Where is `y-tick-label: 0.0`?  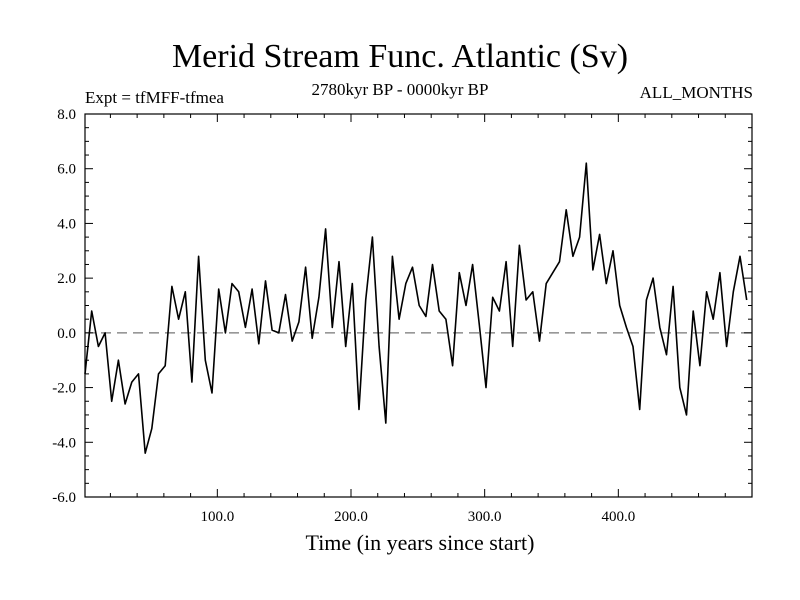 y-tick-label: 0.0 is located at coordinates (66, 334).